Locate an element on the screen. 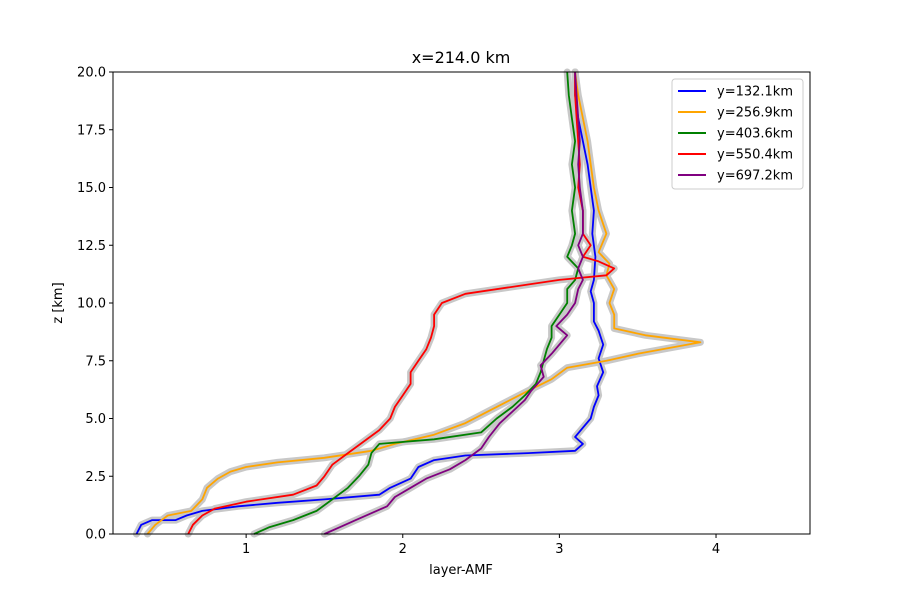 The image size is (900, 600). y-tick-label: 12.5 is located at coordinates (91, 246).